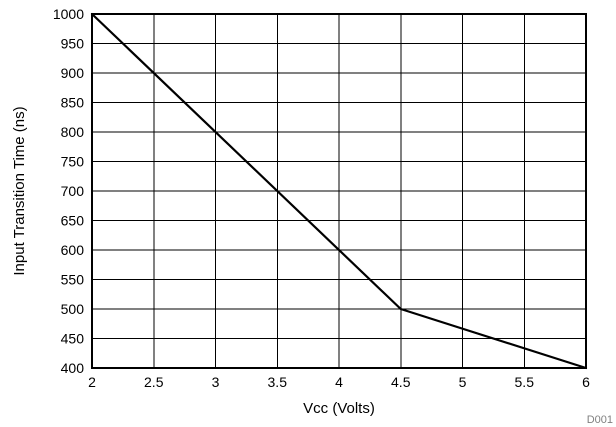 The width and height of the screenshot is (616, 427). Describe the element at coordinates (73, 339) in the screenshot. I see `y-tick-label: 450` at that location.